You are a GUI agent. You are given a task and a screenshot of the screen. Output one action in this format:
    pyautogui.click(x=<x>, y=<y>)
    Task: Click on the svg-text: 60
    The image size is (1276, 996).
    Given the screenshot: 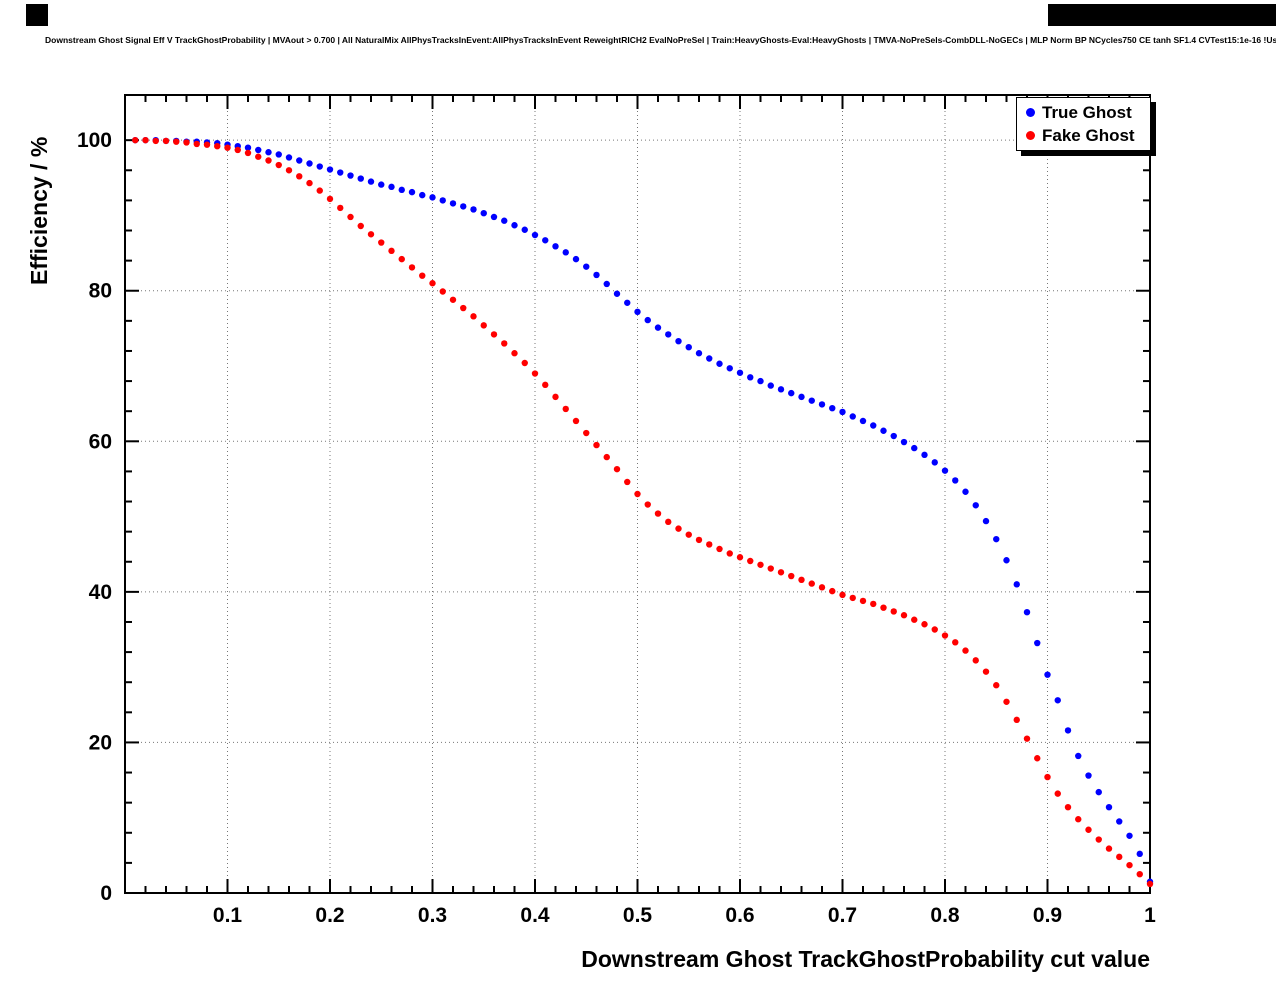 What is the action you would take?
    pyautogui.click(x=100, y=441)
    